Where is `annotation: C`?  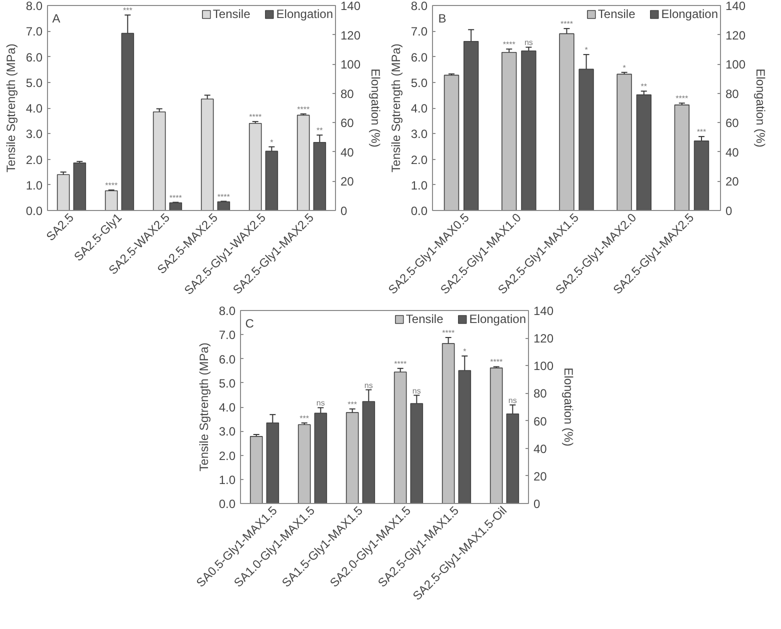 annotation: C is located at coordinates (249, 323).